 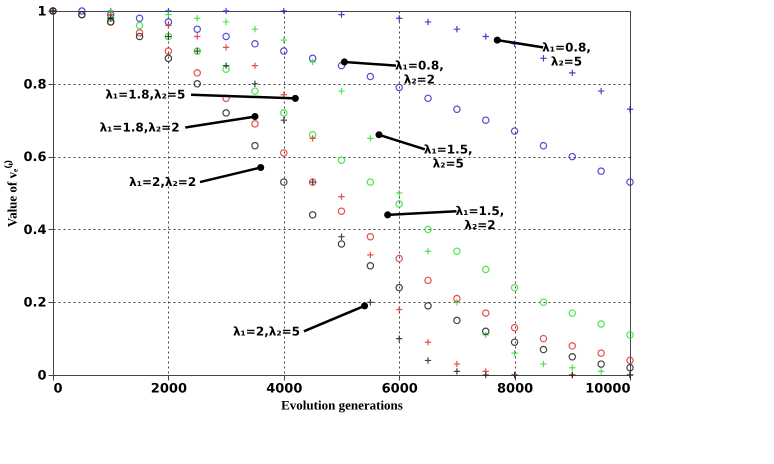 I want to click on x-tick-label: 4000, so click(x=284, y=389).